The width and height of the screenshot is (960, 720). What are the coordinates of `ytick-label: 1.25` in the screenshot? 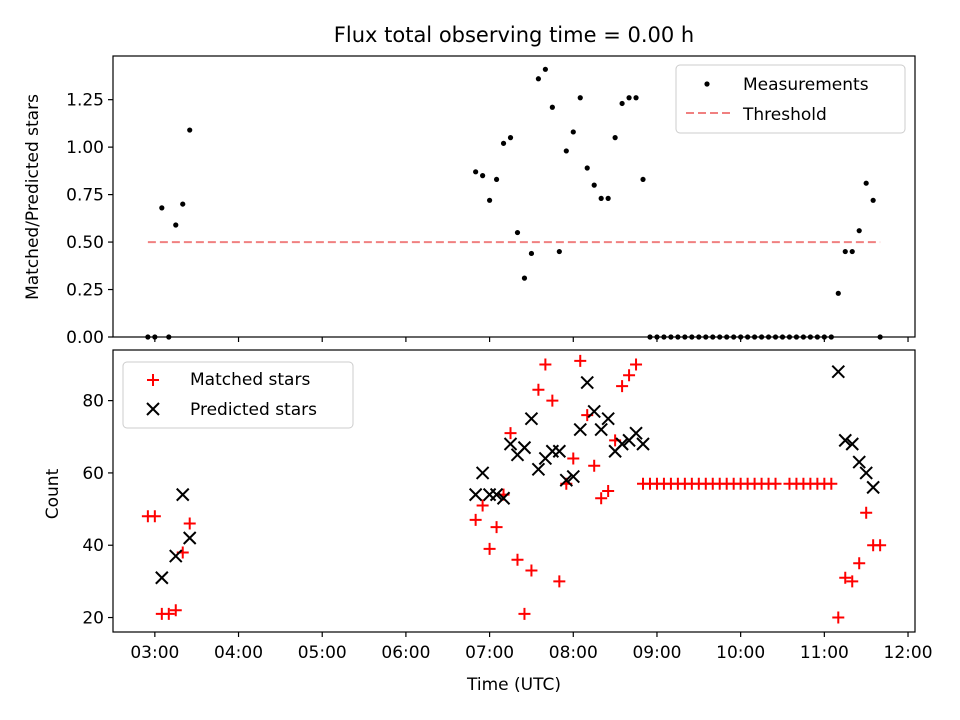 It's located at (85, 101).